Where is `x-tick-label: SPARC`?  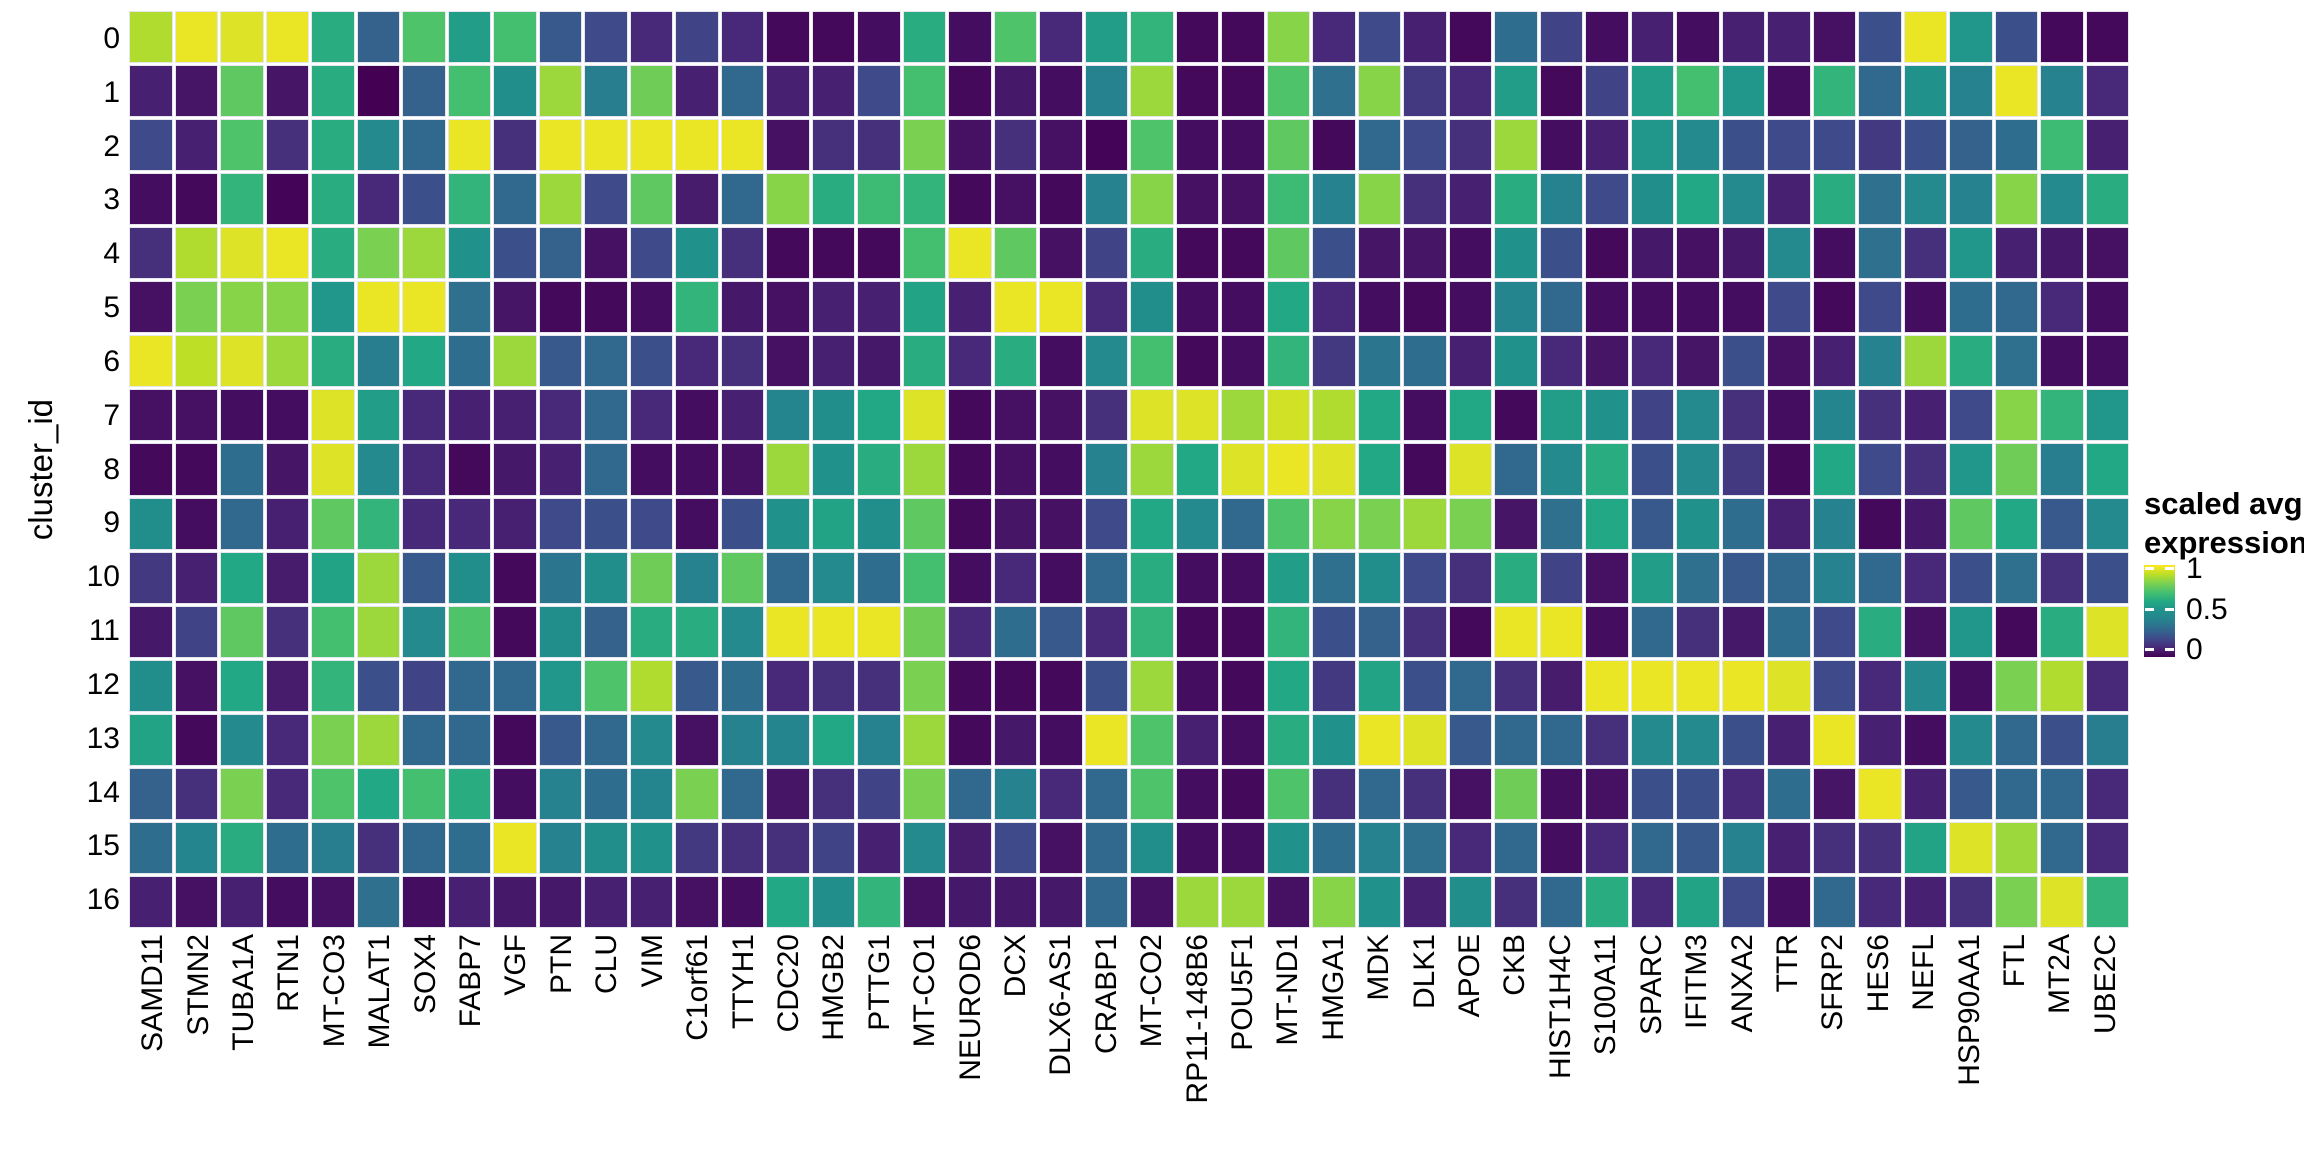 x-tick-label: SPARC is located at coordinates (1651, 1042).